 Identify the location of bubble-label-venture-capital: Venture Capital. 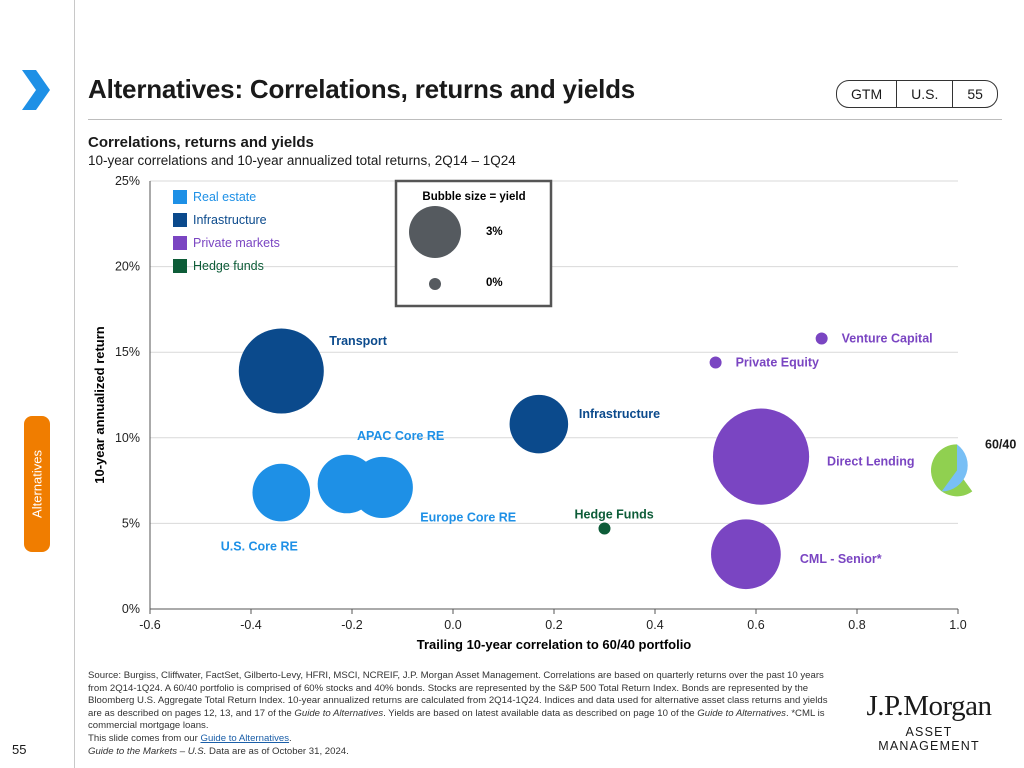
(887, 339).